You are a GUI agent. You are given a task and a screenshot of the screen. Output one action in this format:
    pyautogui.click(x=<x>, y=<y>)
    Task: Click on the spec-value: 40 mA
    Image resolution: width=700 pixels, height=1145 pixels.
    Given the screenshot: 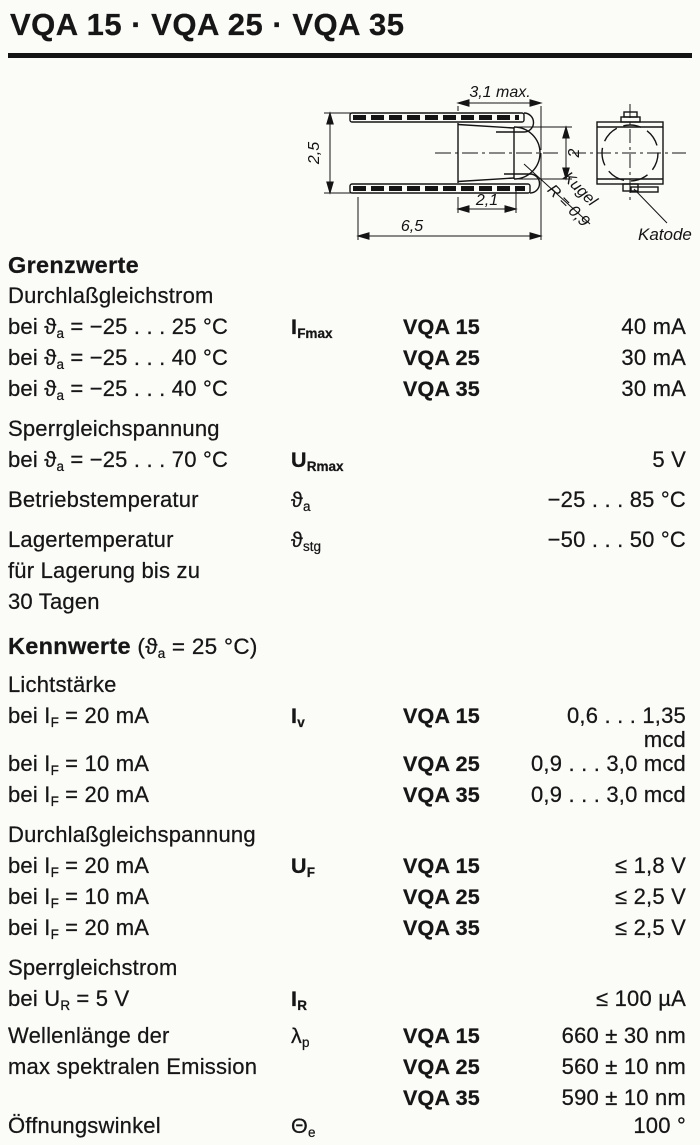 What is the action you would take?
    pyautogui.click(x=653, y=326)
    